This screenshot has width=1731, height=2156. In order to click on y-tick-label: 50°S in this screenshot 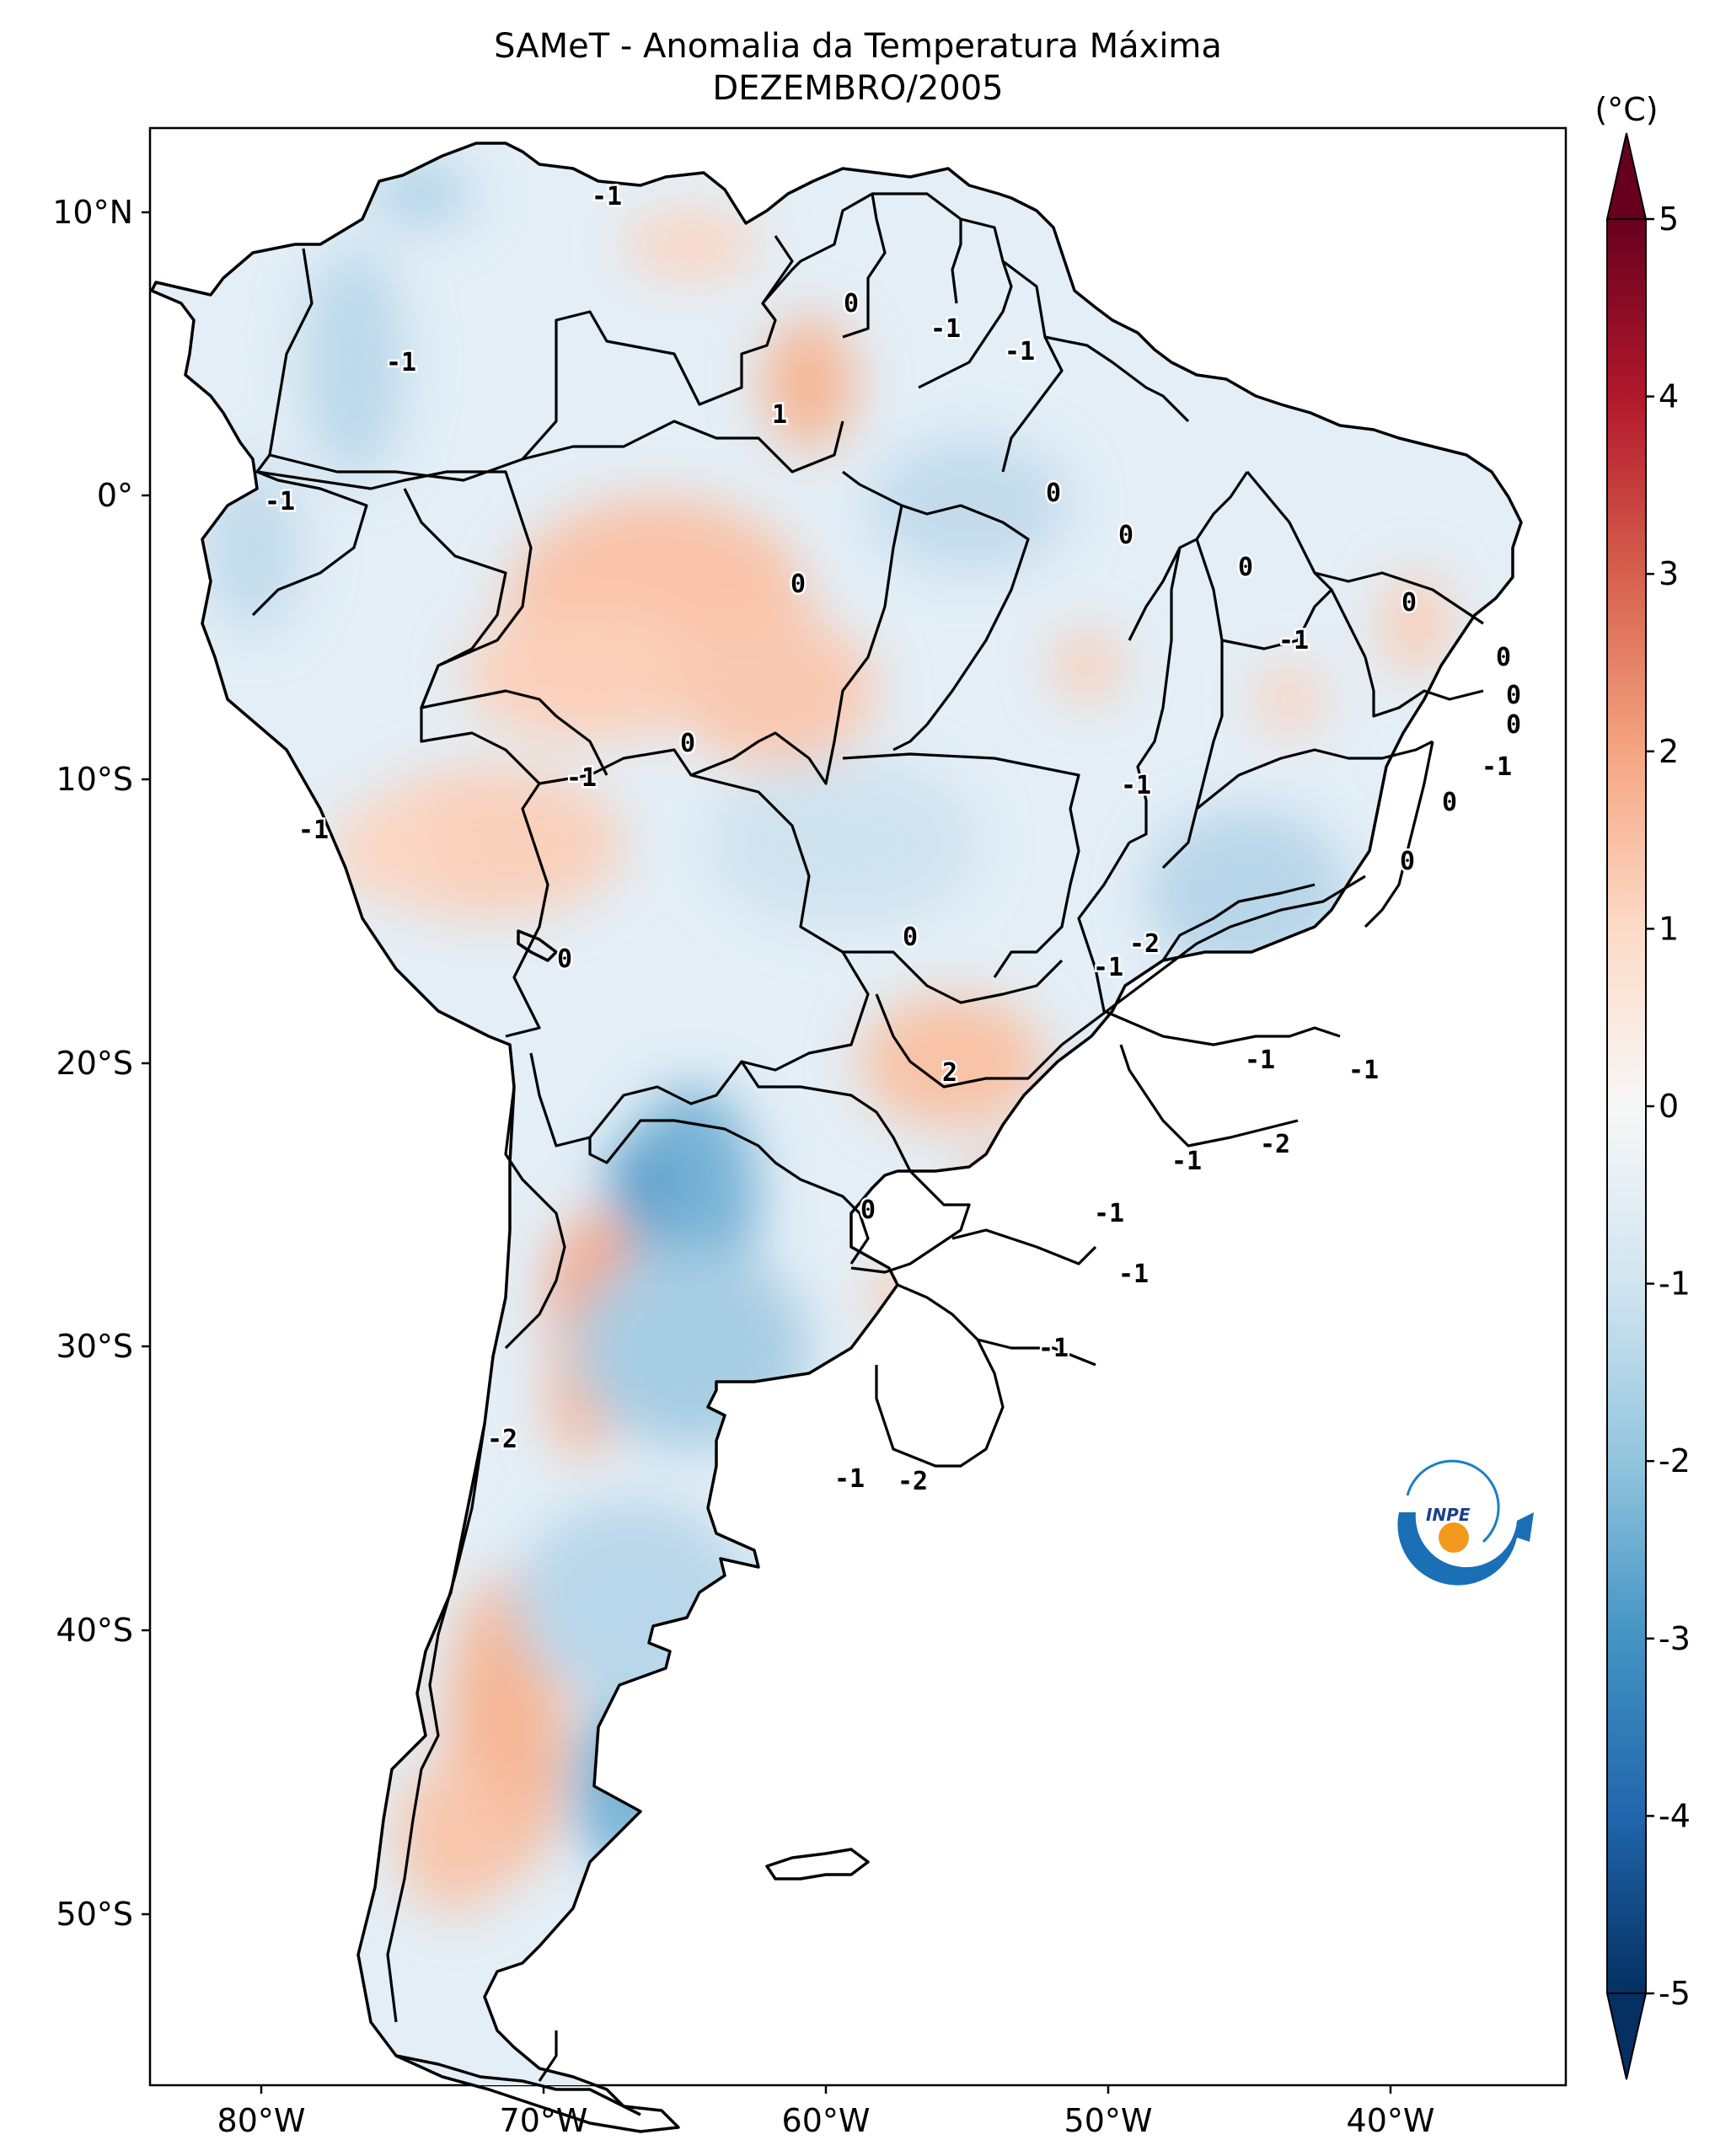, I will do `click(94, 1914)`.